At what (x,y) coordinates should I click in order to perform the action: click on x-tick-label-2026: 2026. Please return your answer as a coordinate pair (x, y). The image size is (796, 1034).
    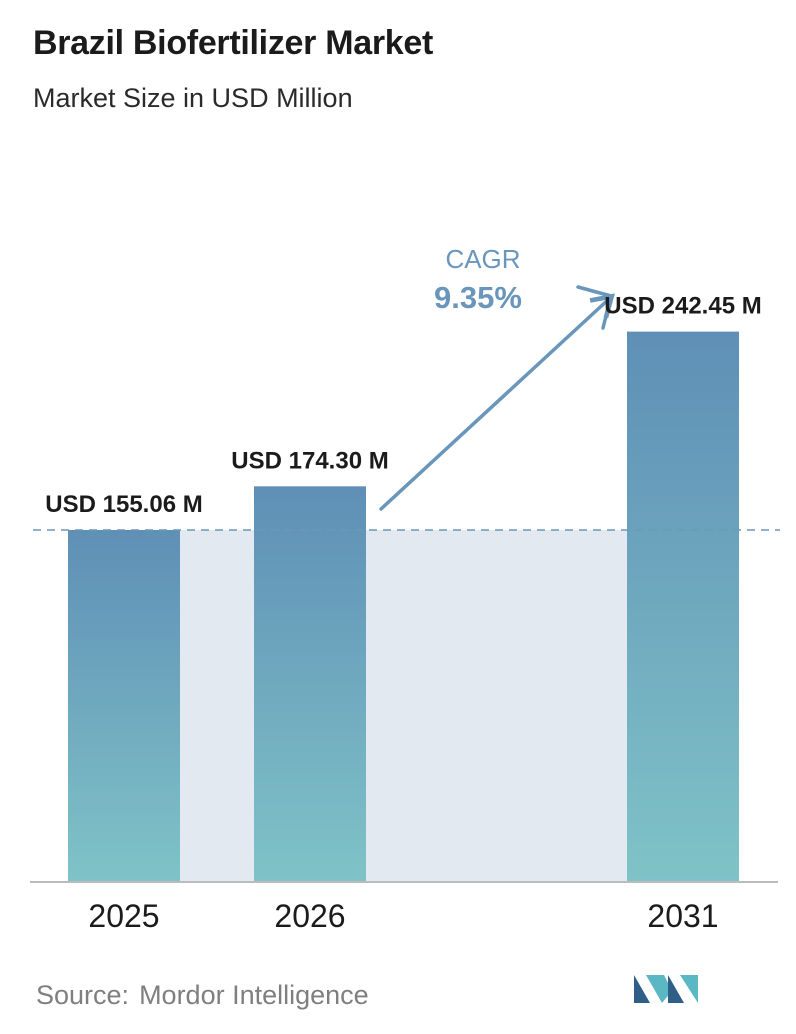
    Looking at the image, I should click on (309, 916).